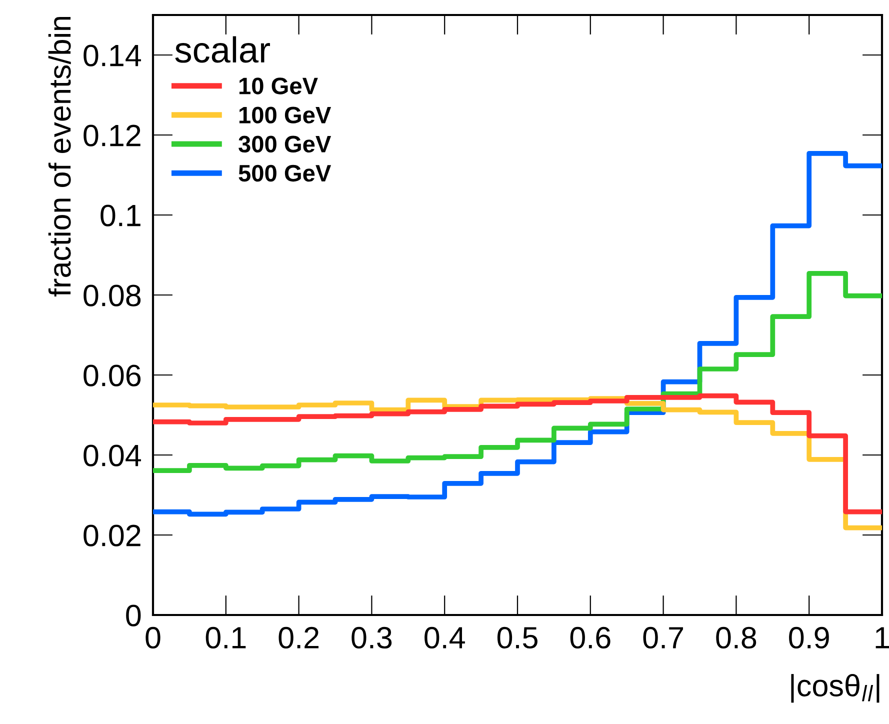 The height and width of the screenshot is (724, 889). I want to click on legend-label: 100 GeV, so click(285, 115).